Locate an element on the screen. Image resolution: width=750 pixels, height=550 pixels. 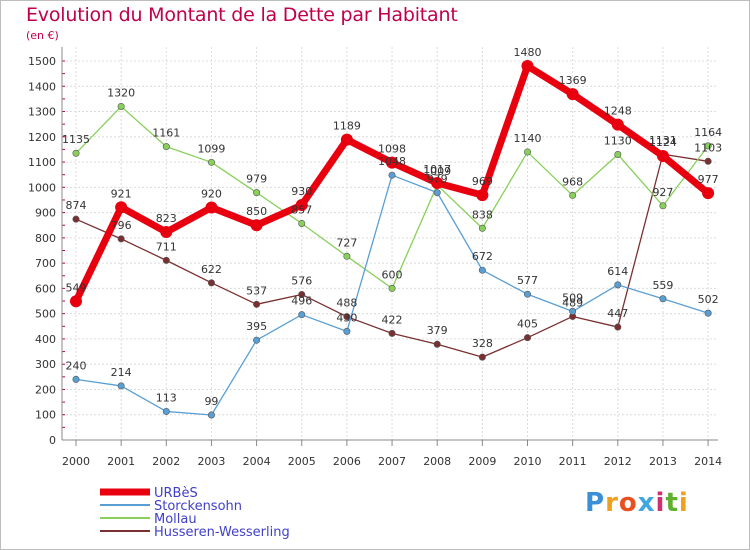
data-label: 113 is located at coordinates (166, 397).